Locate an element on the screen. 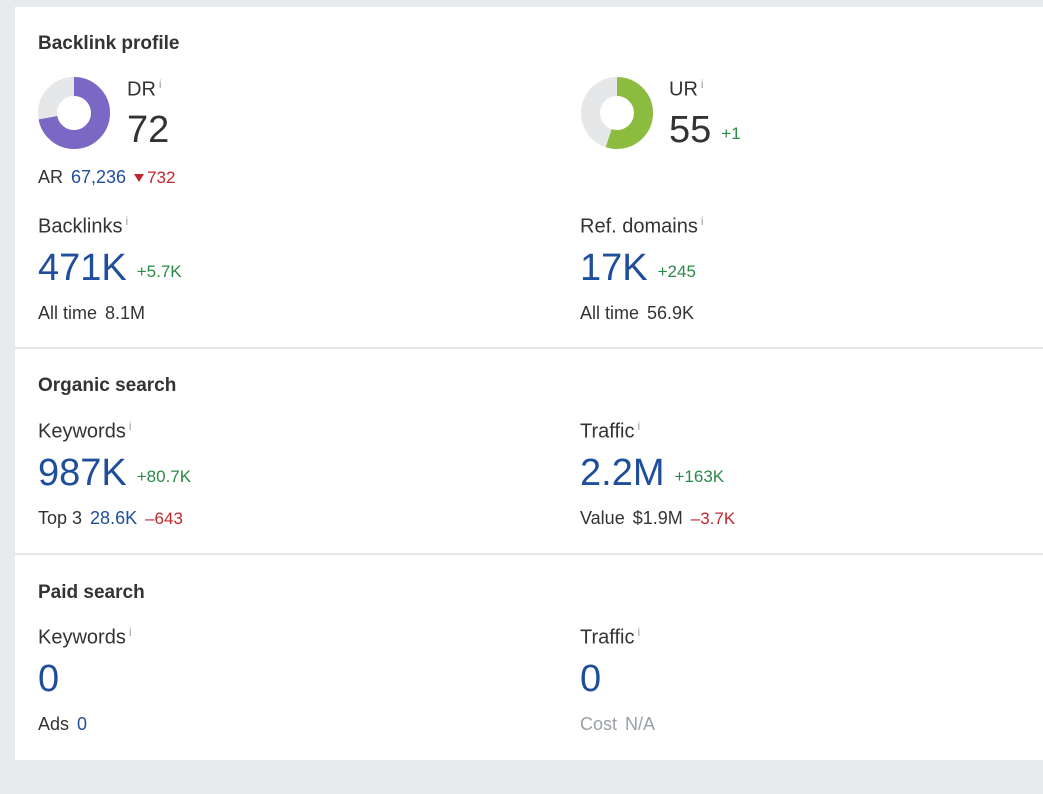  paid-keywords-label-text: Keywords is located at coordinates (82, 637).